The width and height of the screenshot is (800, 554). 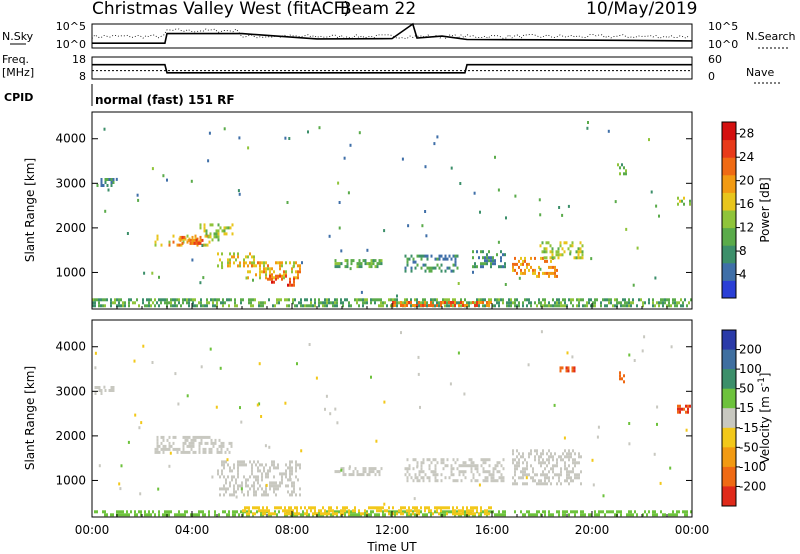 What do you see at coordinates (71, 44) in the screenshot?
I see `noise-tick-left-bottom: 10^0` at bounding box center [71, 44].